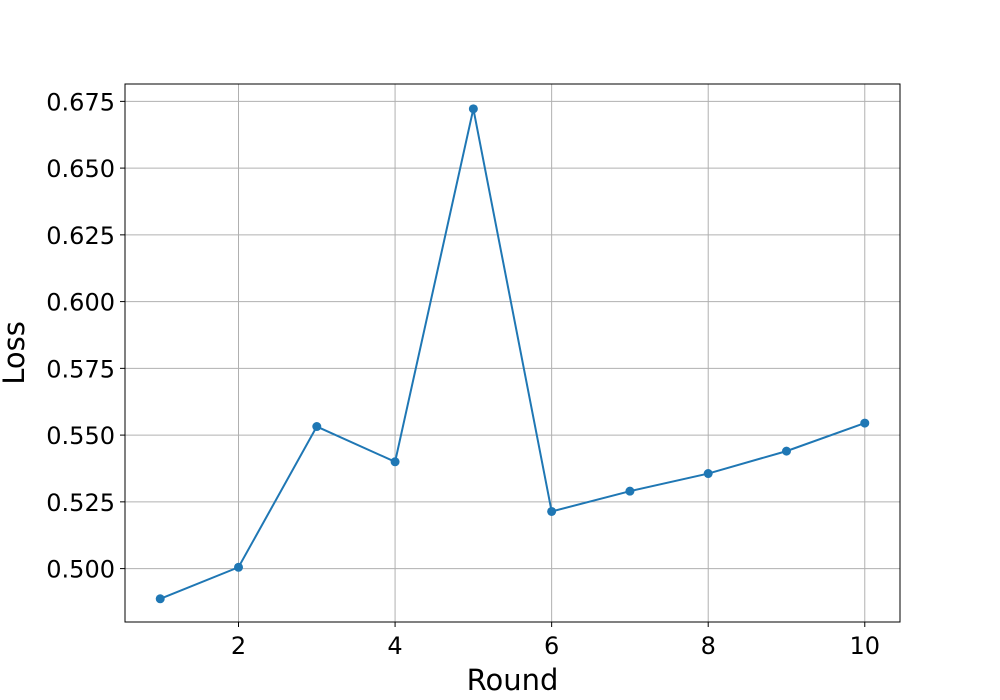 The height and width of the screenshot is (700, 1000). Describe the element at coordinates (394, 646) in the screenshot. I see `x-tick-label: 4` at that location.